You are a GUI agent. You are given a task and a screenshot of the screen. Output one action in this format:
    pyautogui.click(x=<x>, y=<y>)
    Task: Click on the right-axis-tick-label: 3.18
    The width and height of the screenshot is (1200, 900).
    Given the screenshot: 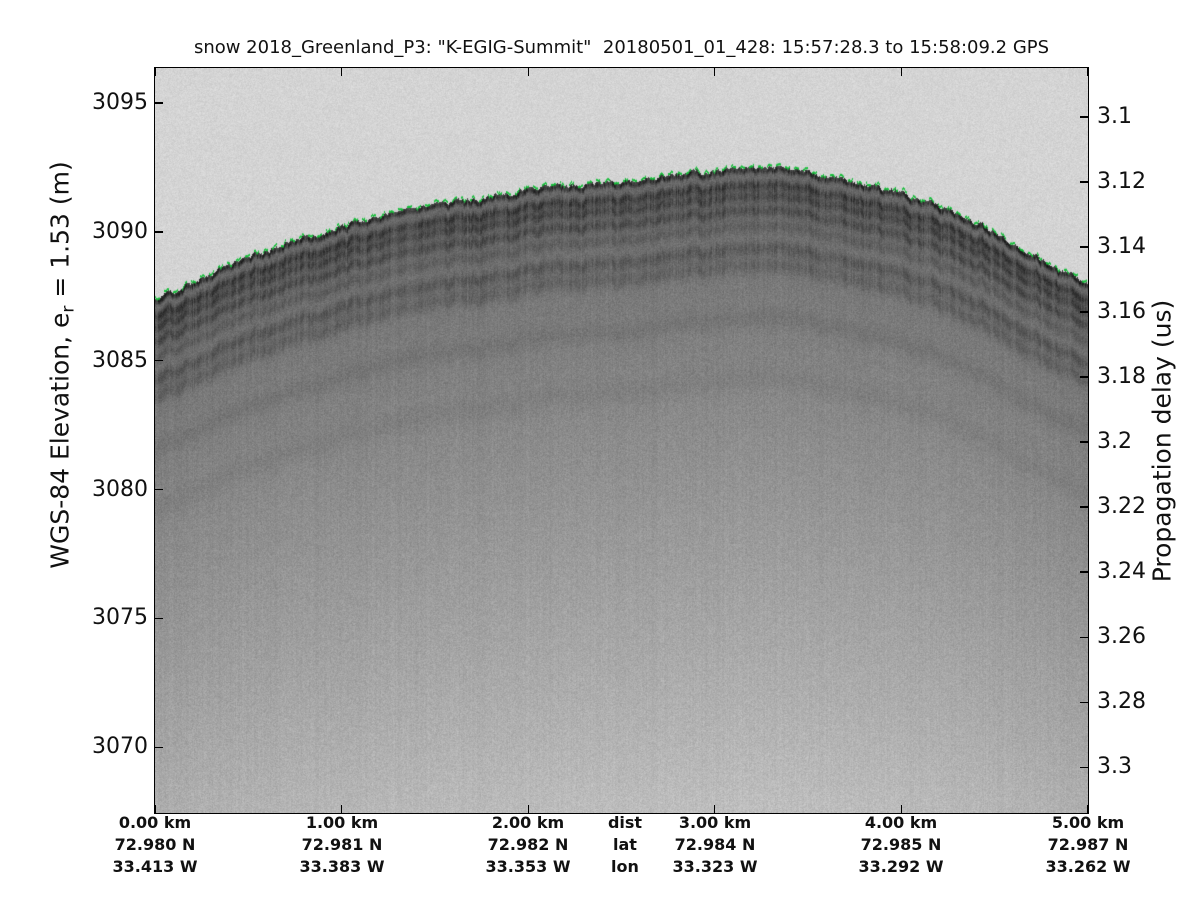 What is the action you would take?
    pyautogui.click(x=1121, y=376)
    